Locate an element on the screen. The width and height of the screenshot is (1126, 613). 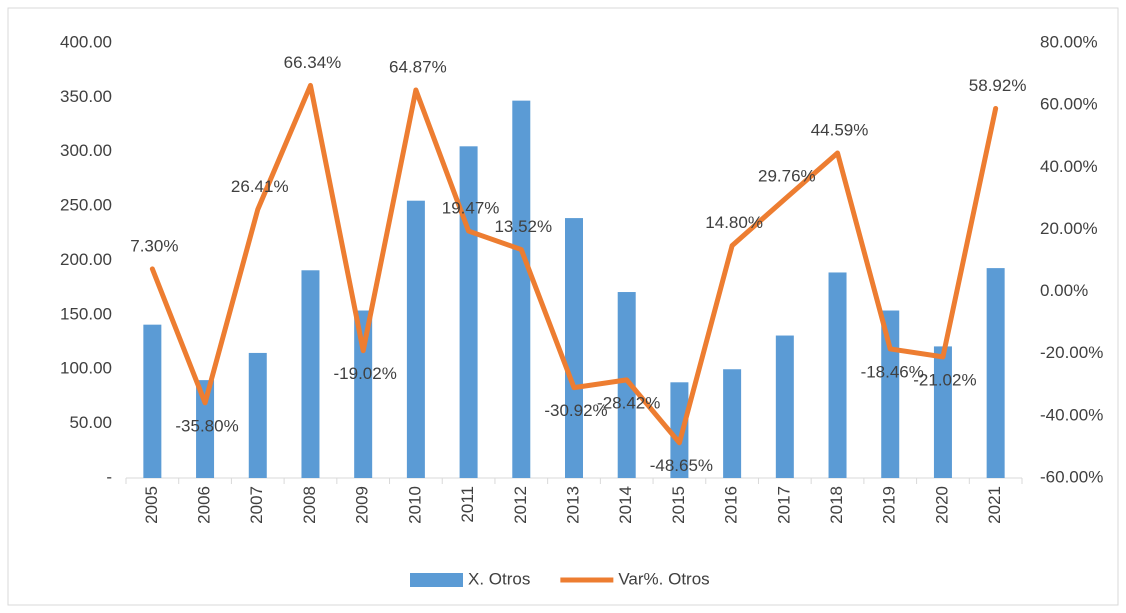
y-tick-label: 350.00 is located at coordinates (86, 96).